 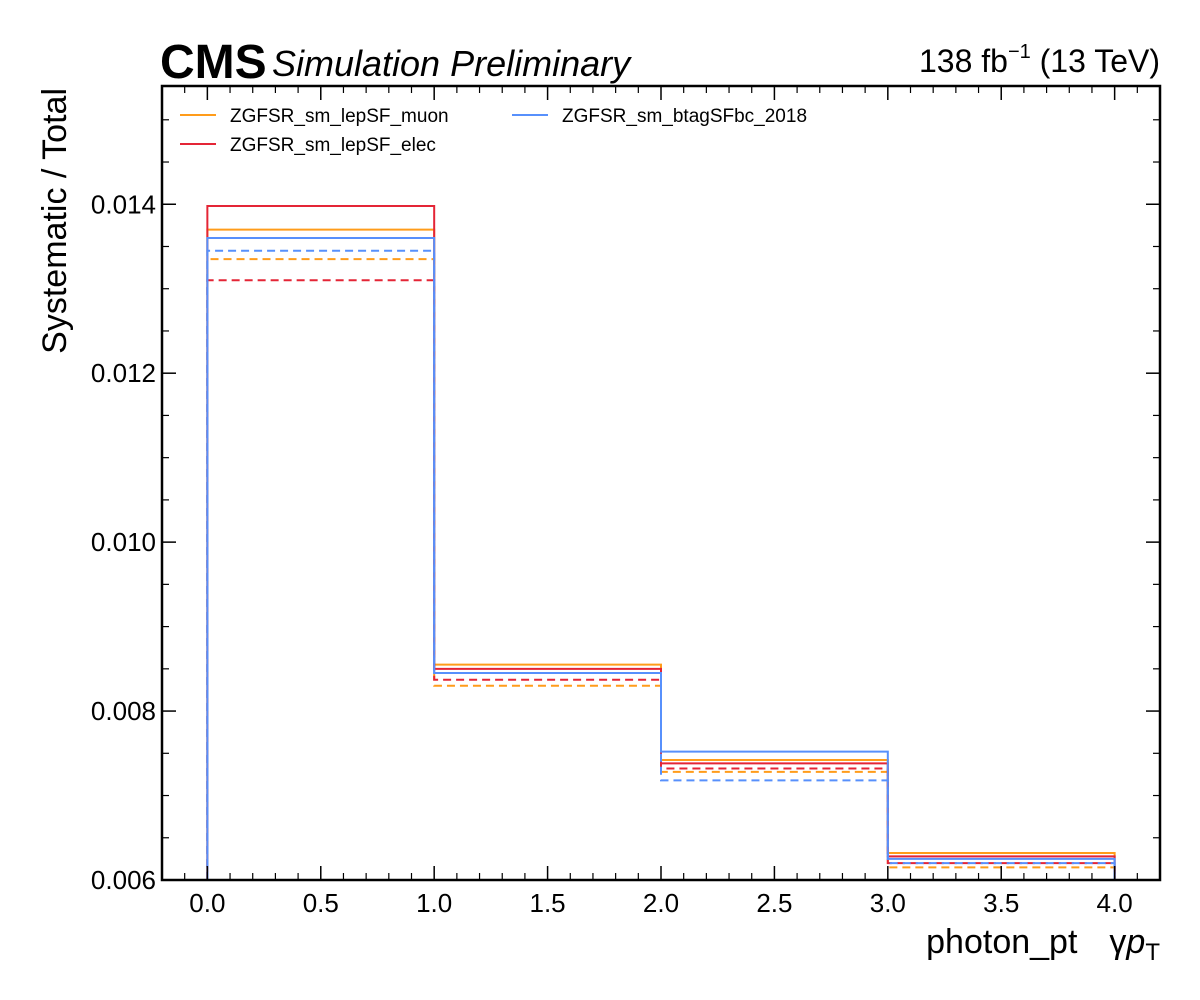 What do you see at coordinates (207, 903) in the screenshot?
I see `x-tick-label: 0.0` at bounding box center [207, 903].